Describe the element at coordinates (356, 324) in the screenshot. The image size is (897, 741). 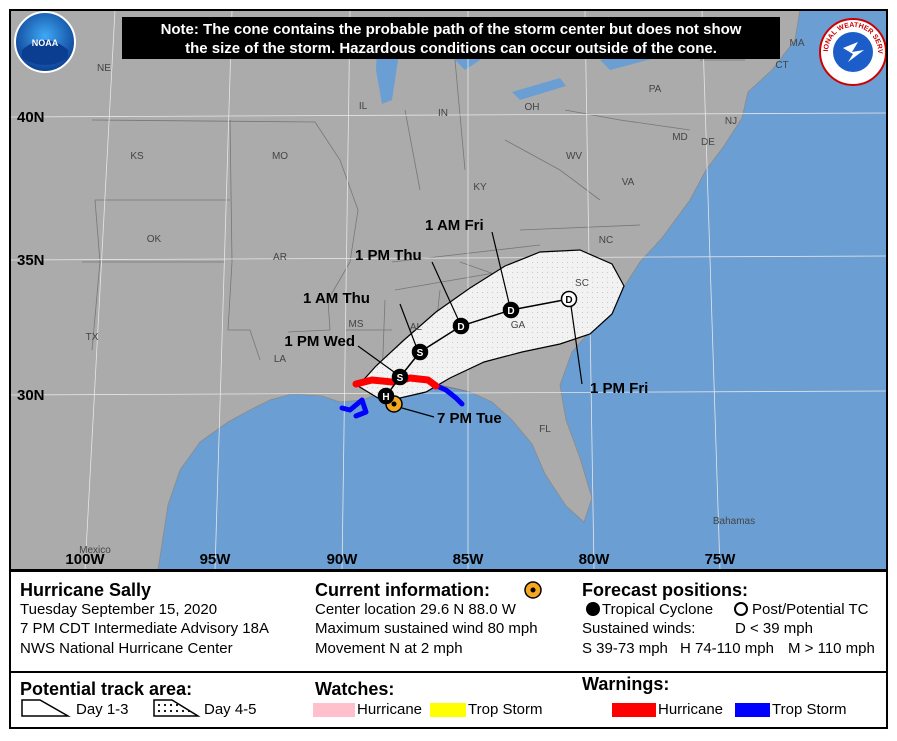
I see `region-label: MS` at that location.